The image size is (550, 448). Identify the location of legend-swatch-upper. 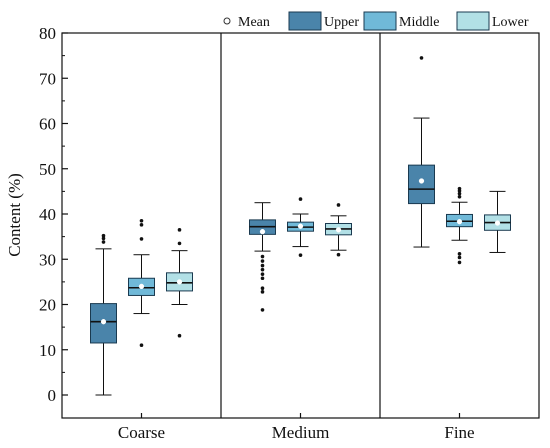
(305, 21).